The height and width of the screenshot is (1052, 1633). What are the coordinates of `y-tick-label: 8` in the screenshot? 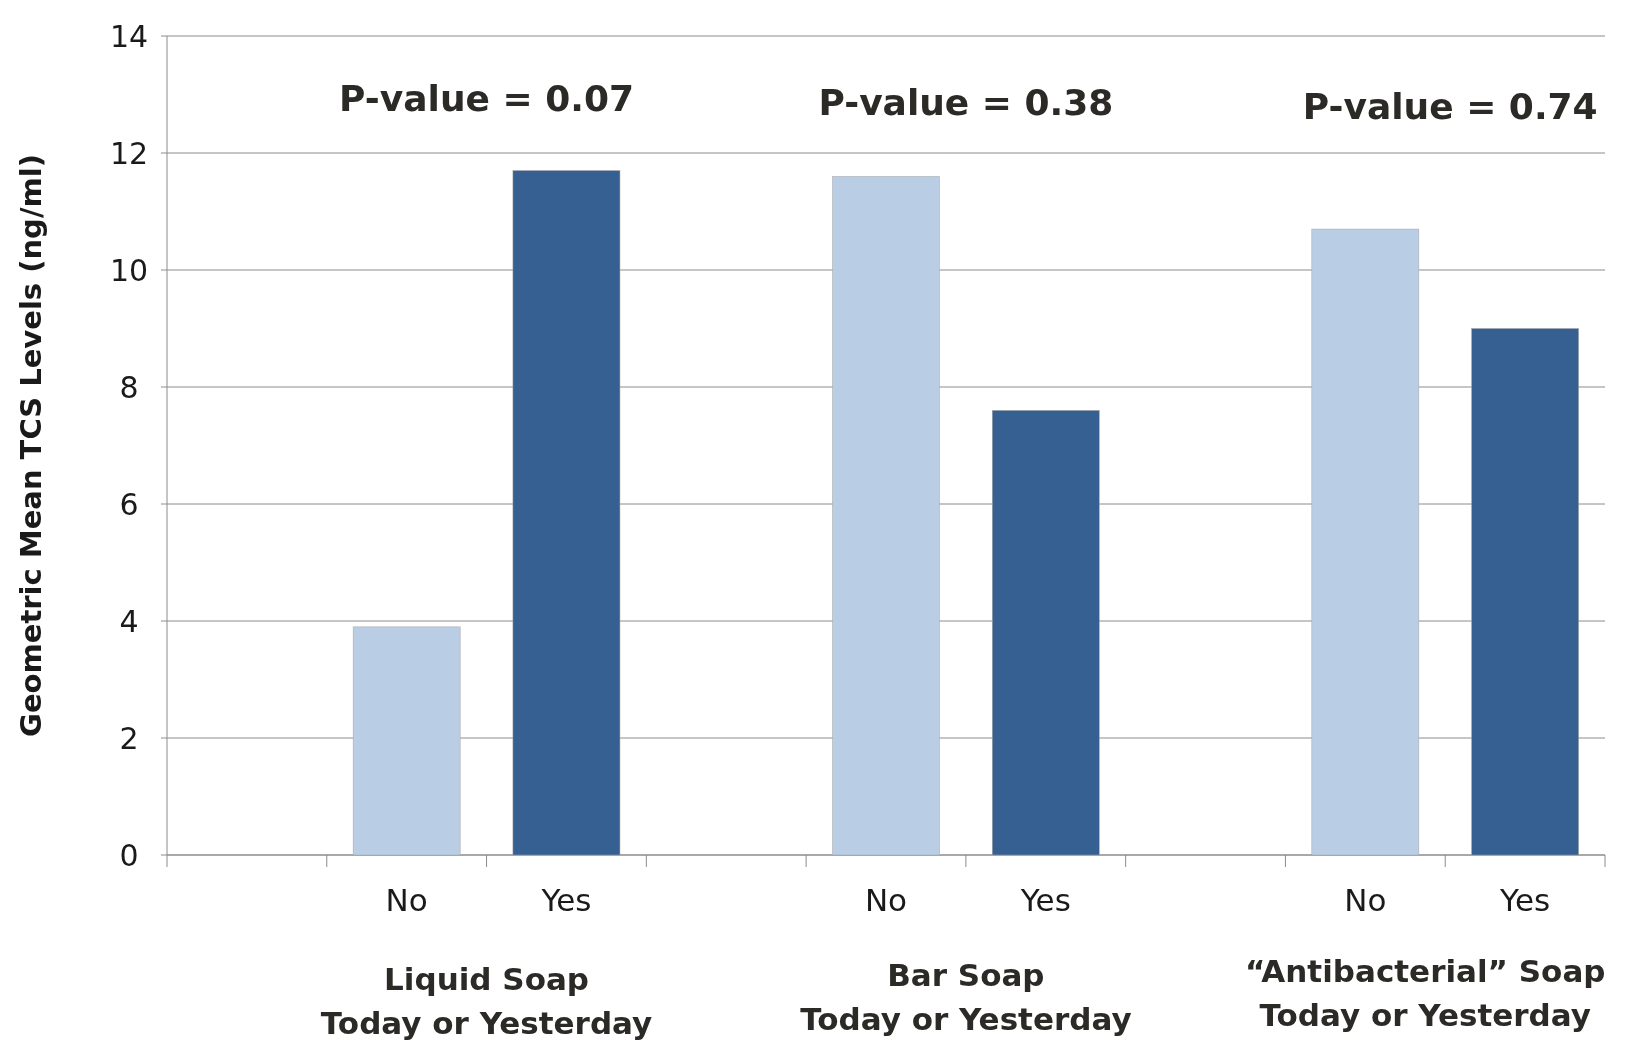 It's located at (129, 387).